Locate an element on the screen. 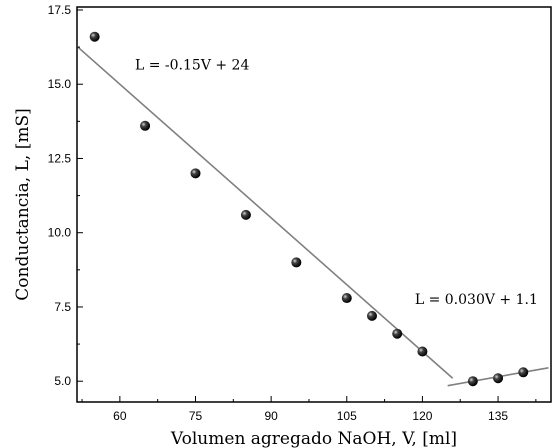 This screenshot has height=448, width=553. y-tick-label: 10.0 is located at coordinates (60, 233).